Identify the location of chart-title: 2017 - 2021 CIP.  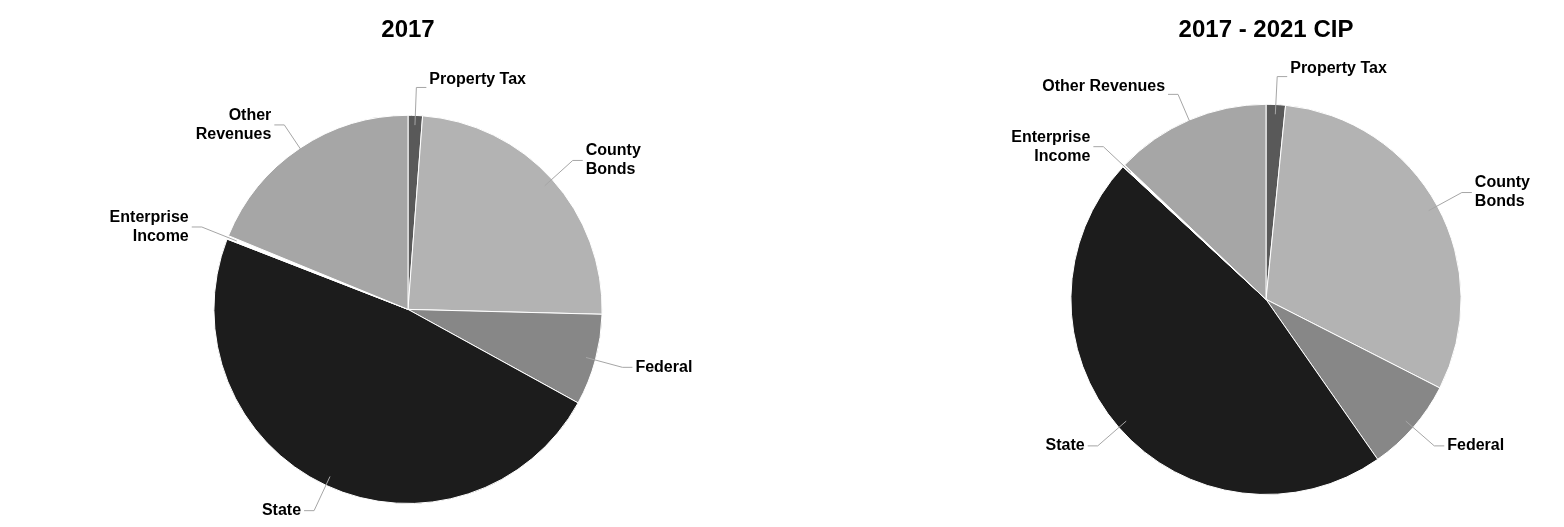
(1266, 29).